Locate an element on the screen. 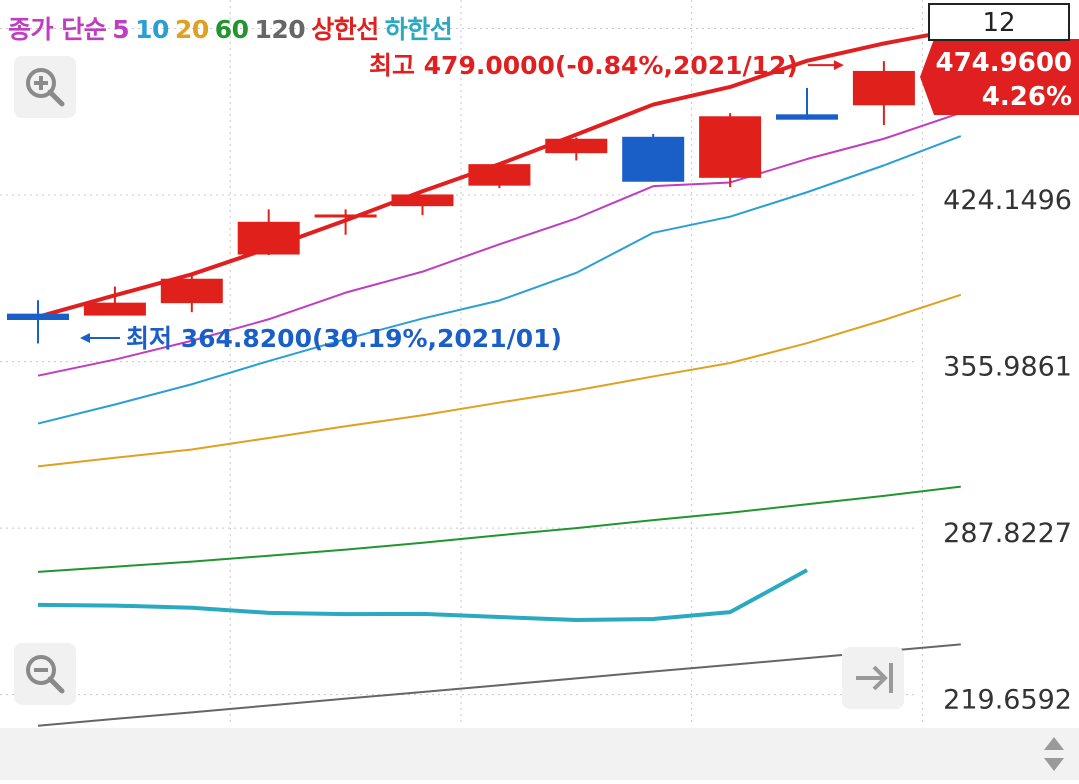 This screenshot has height=784, width=1079. legend-item-ma120: 120 is located at coordinates (280, 29).